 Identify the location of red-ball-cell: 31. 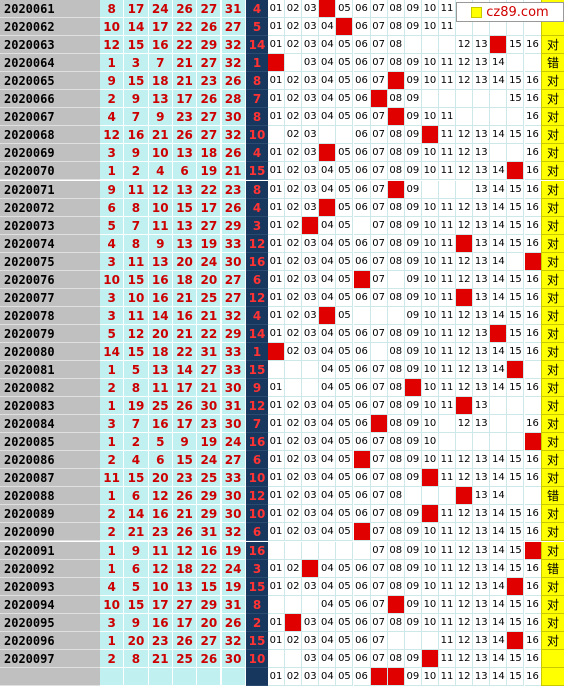
(233, 604).